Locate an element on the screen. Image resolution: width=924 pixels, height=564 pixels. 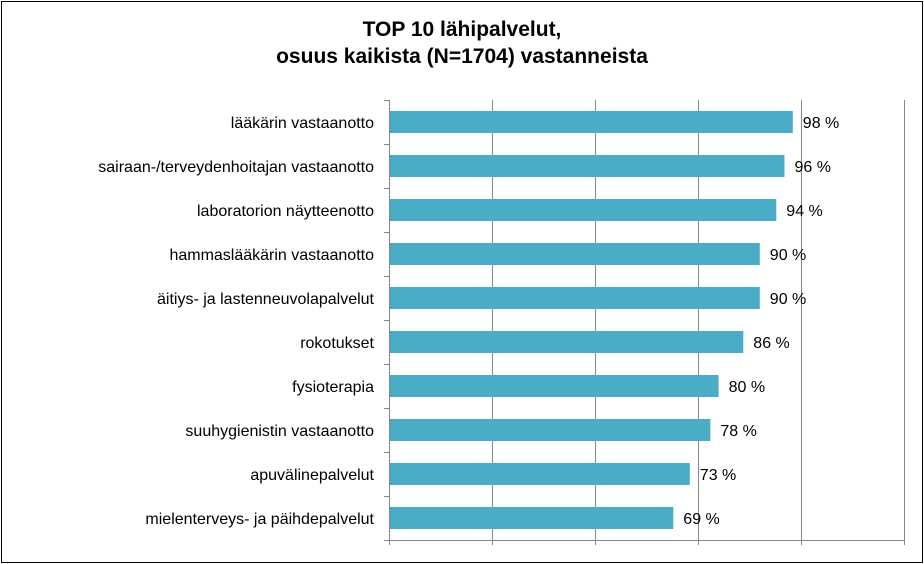
data-label: 86 % is located at coordinates (771, 343).